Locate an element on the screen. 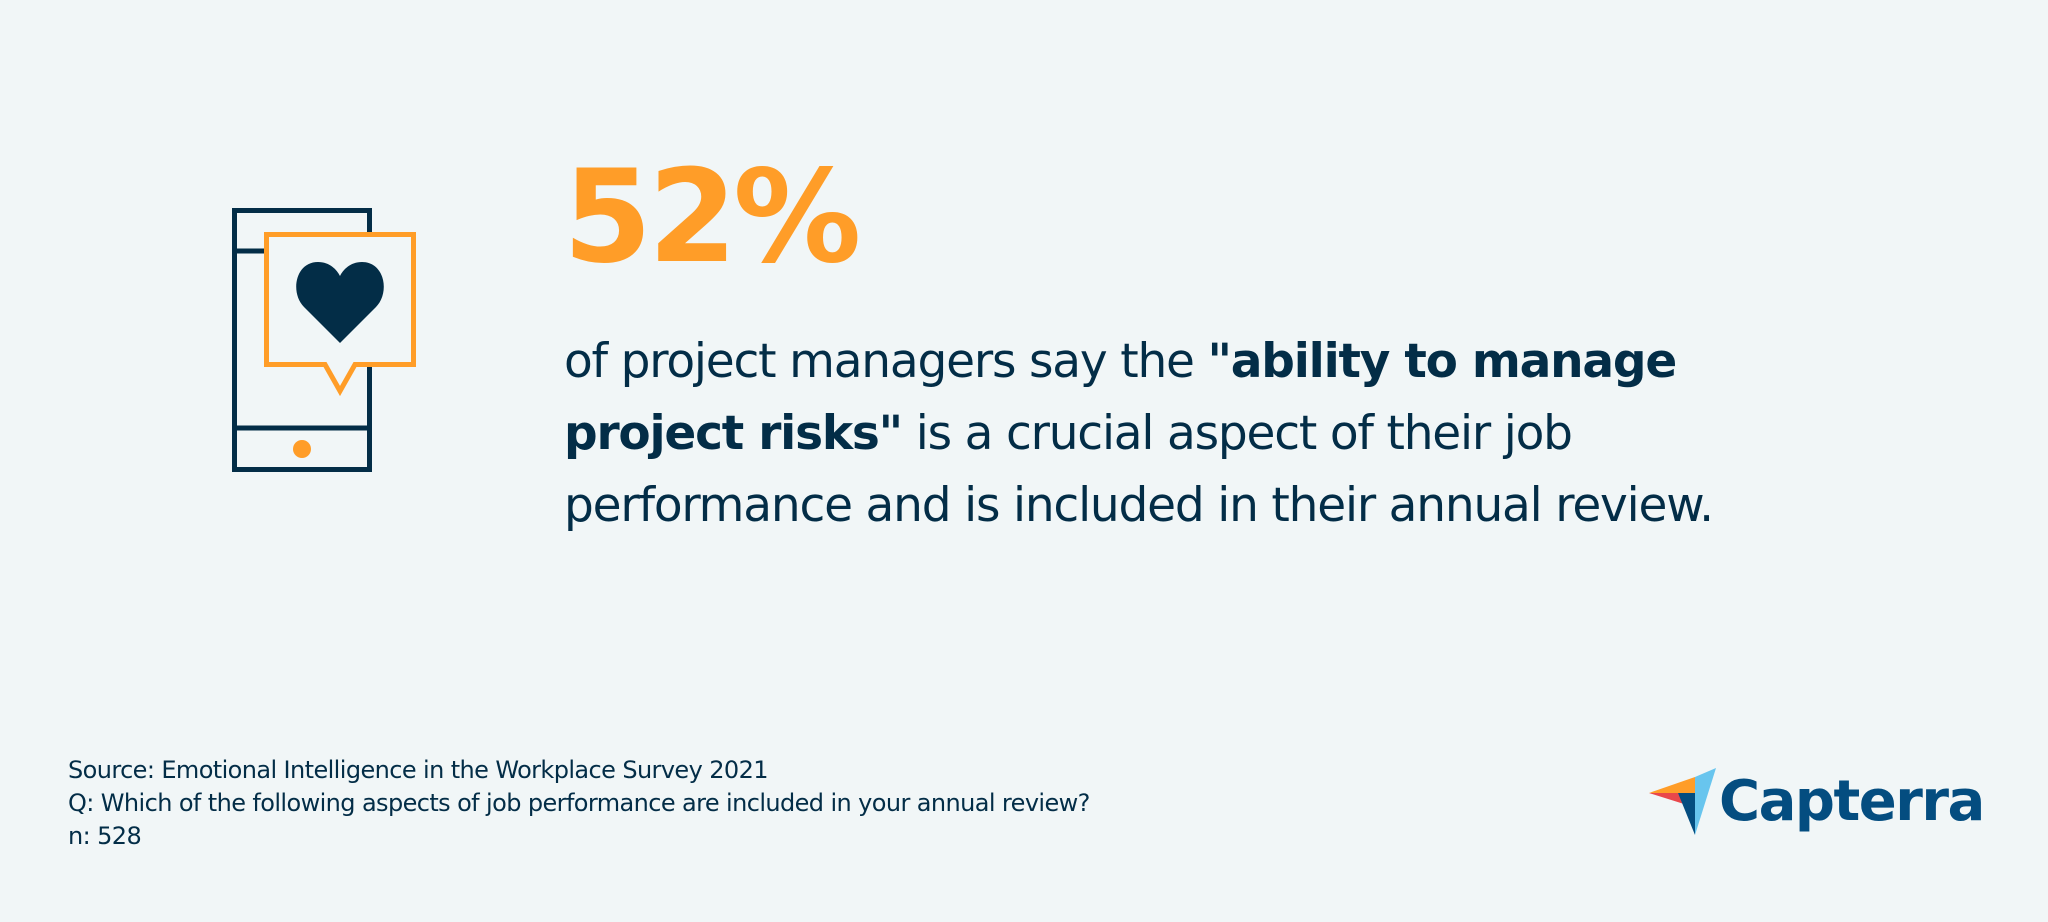 The height and width of the screenshot is (922, 2048). headline-bold-phrase: "ability to manage project risks" is located at coordinates (1120, 397).